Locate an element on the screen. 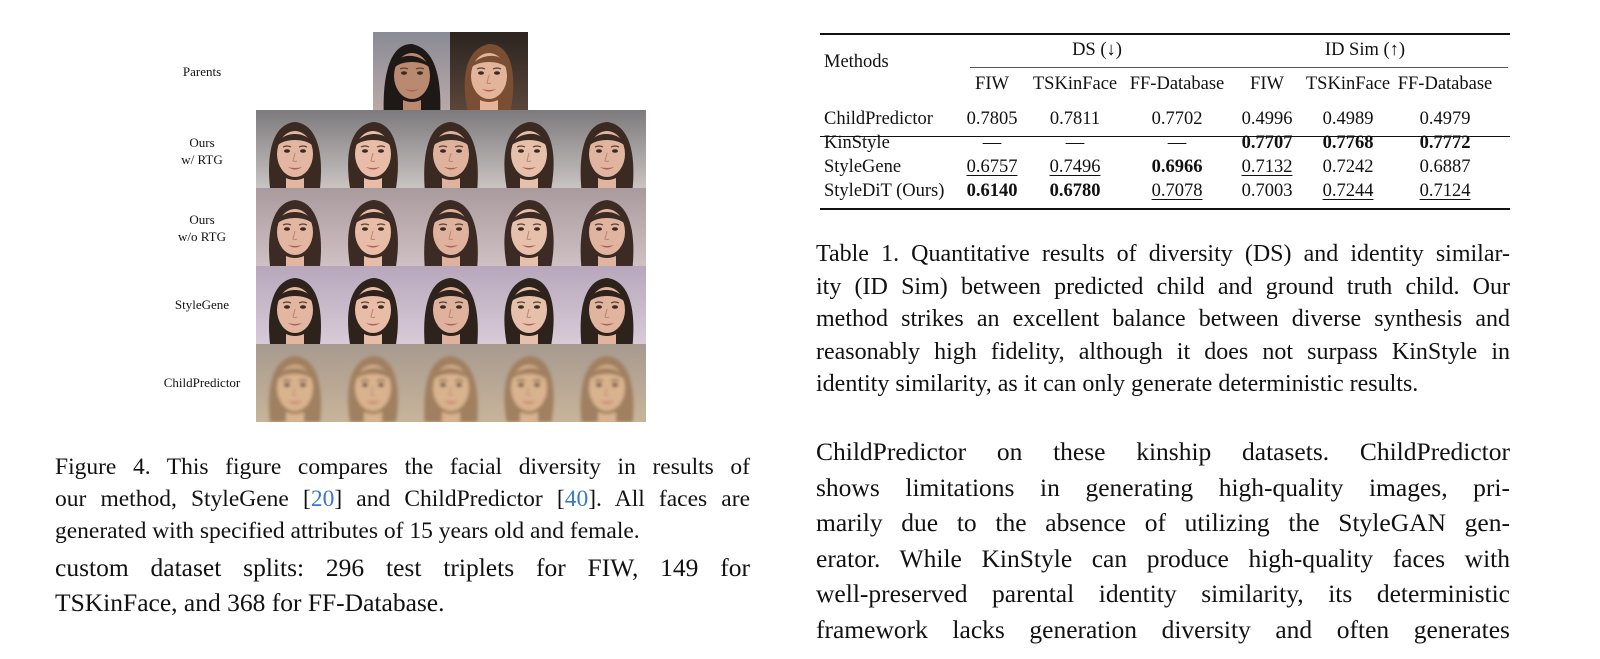 The width and height of the screenshot is (1600, 659). row-label-ours-rtg: Ours w/ RTG is located at coordinates (202, 151).